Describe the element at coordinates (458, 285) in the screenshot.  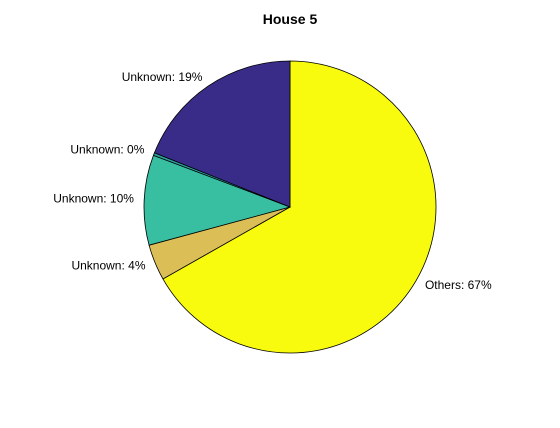
I see `pie-slice-label-0: Others: 67%` at that location.